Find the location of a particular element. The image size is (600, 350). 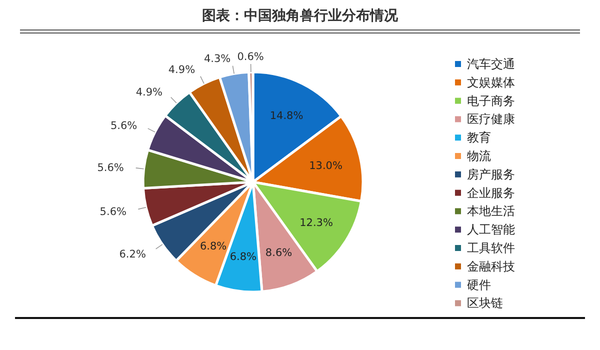

legend-label: 工具软件 is located at coordinates (491, 248).